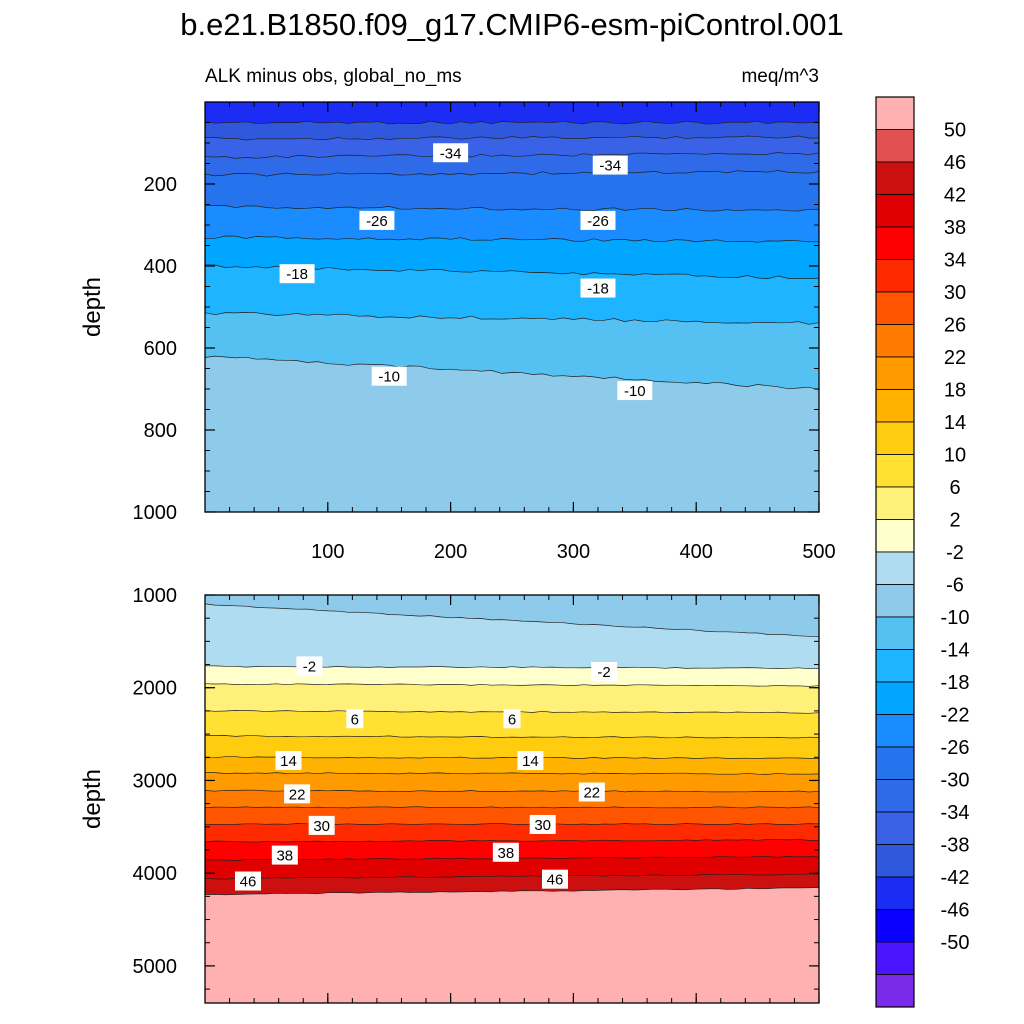  I want to click on x-tick-label: 500, so click(818, 552).